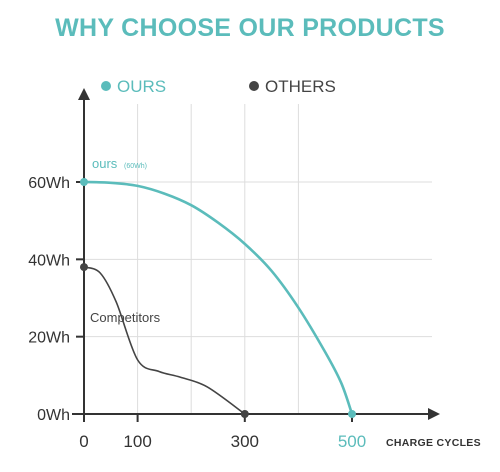  Describe the element at coordinates (49, 183) in the screenshot. I see `y-tick-label: 60Wh` at that location.